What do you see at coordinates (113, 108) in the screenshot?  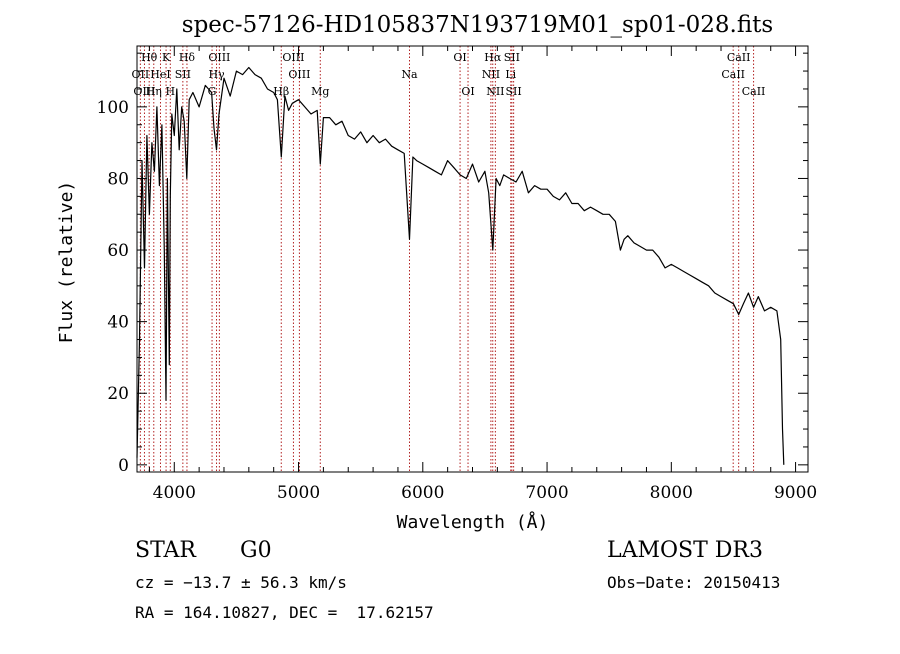 I see `y-tick-label-5: 100` at bounding box center [113, 108].